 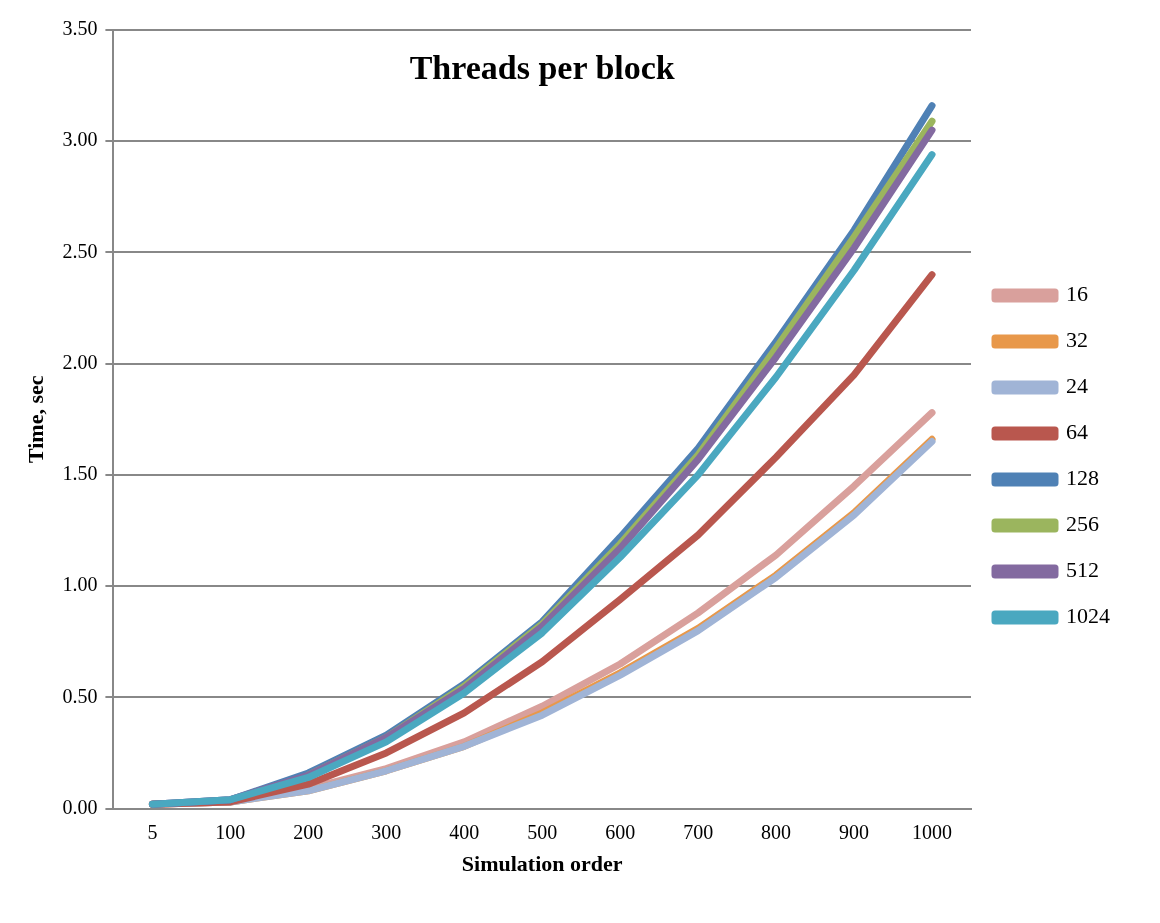 I want to click on x-tick-label: 600, so click(x=620, y=831).